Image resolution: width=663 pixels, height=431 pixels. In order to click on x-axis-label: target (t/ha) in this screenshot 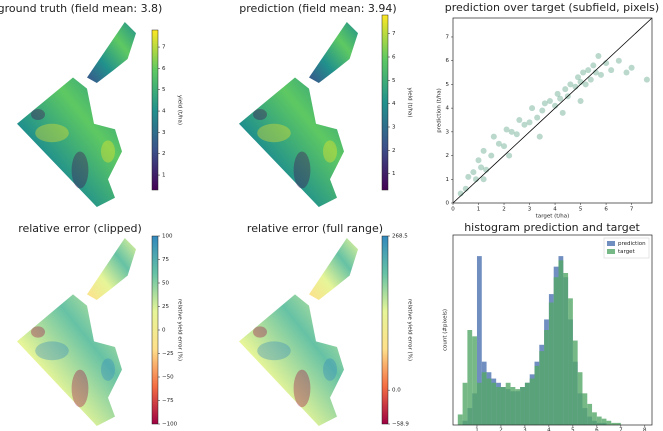, I will do `click(553, 217)`.